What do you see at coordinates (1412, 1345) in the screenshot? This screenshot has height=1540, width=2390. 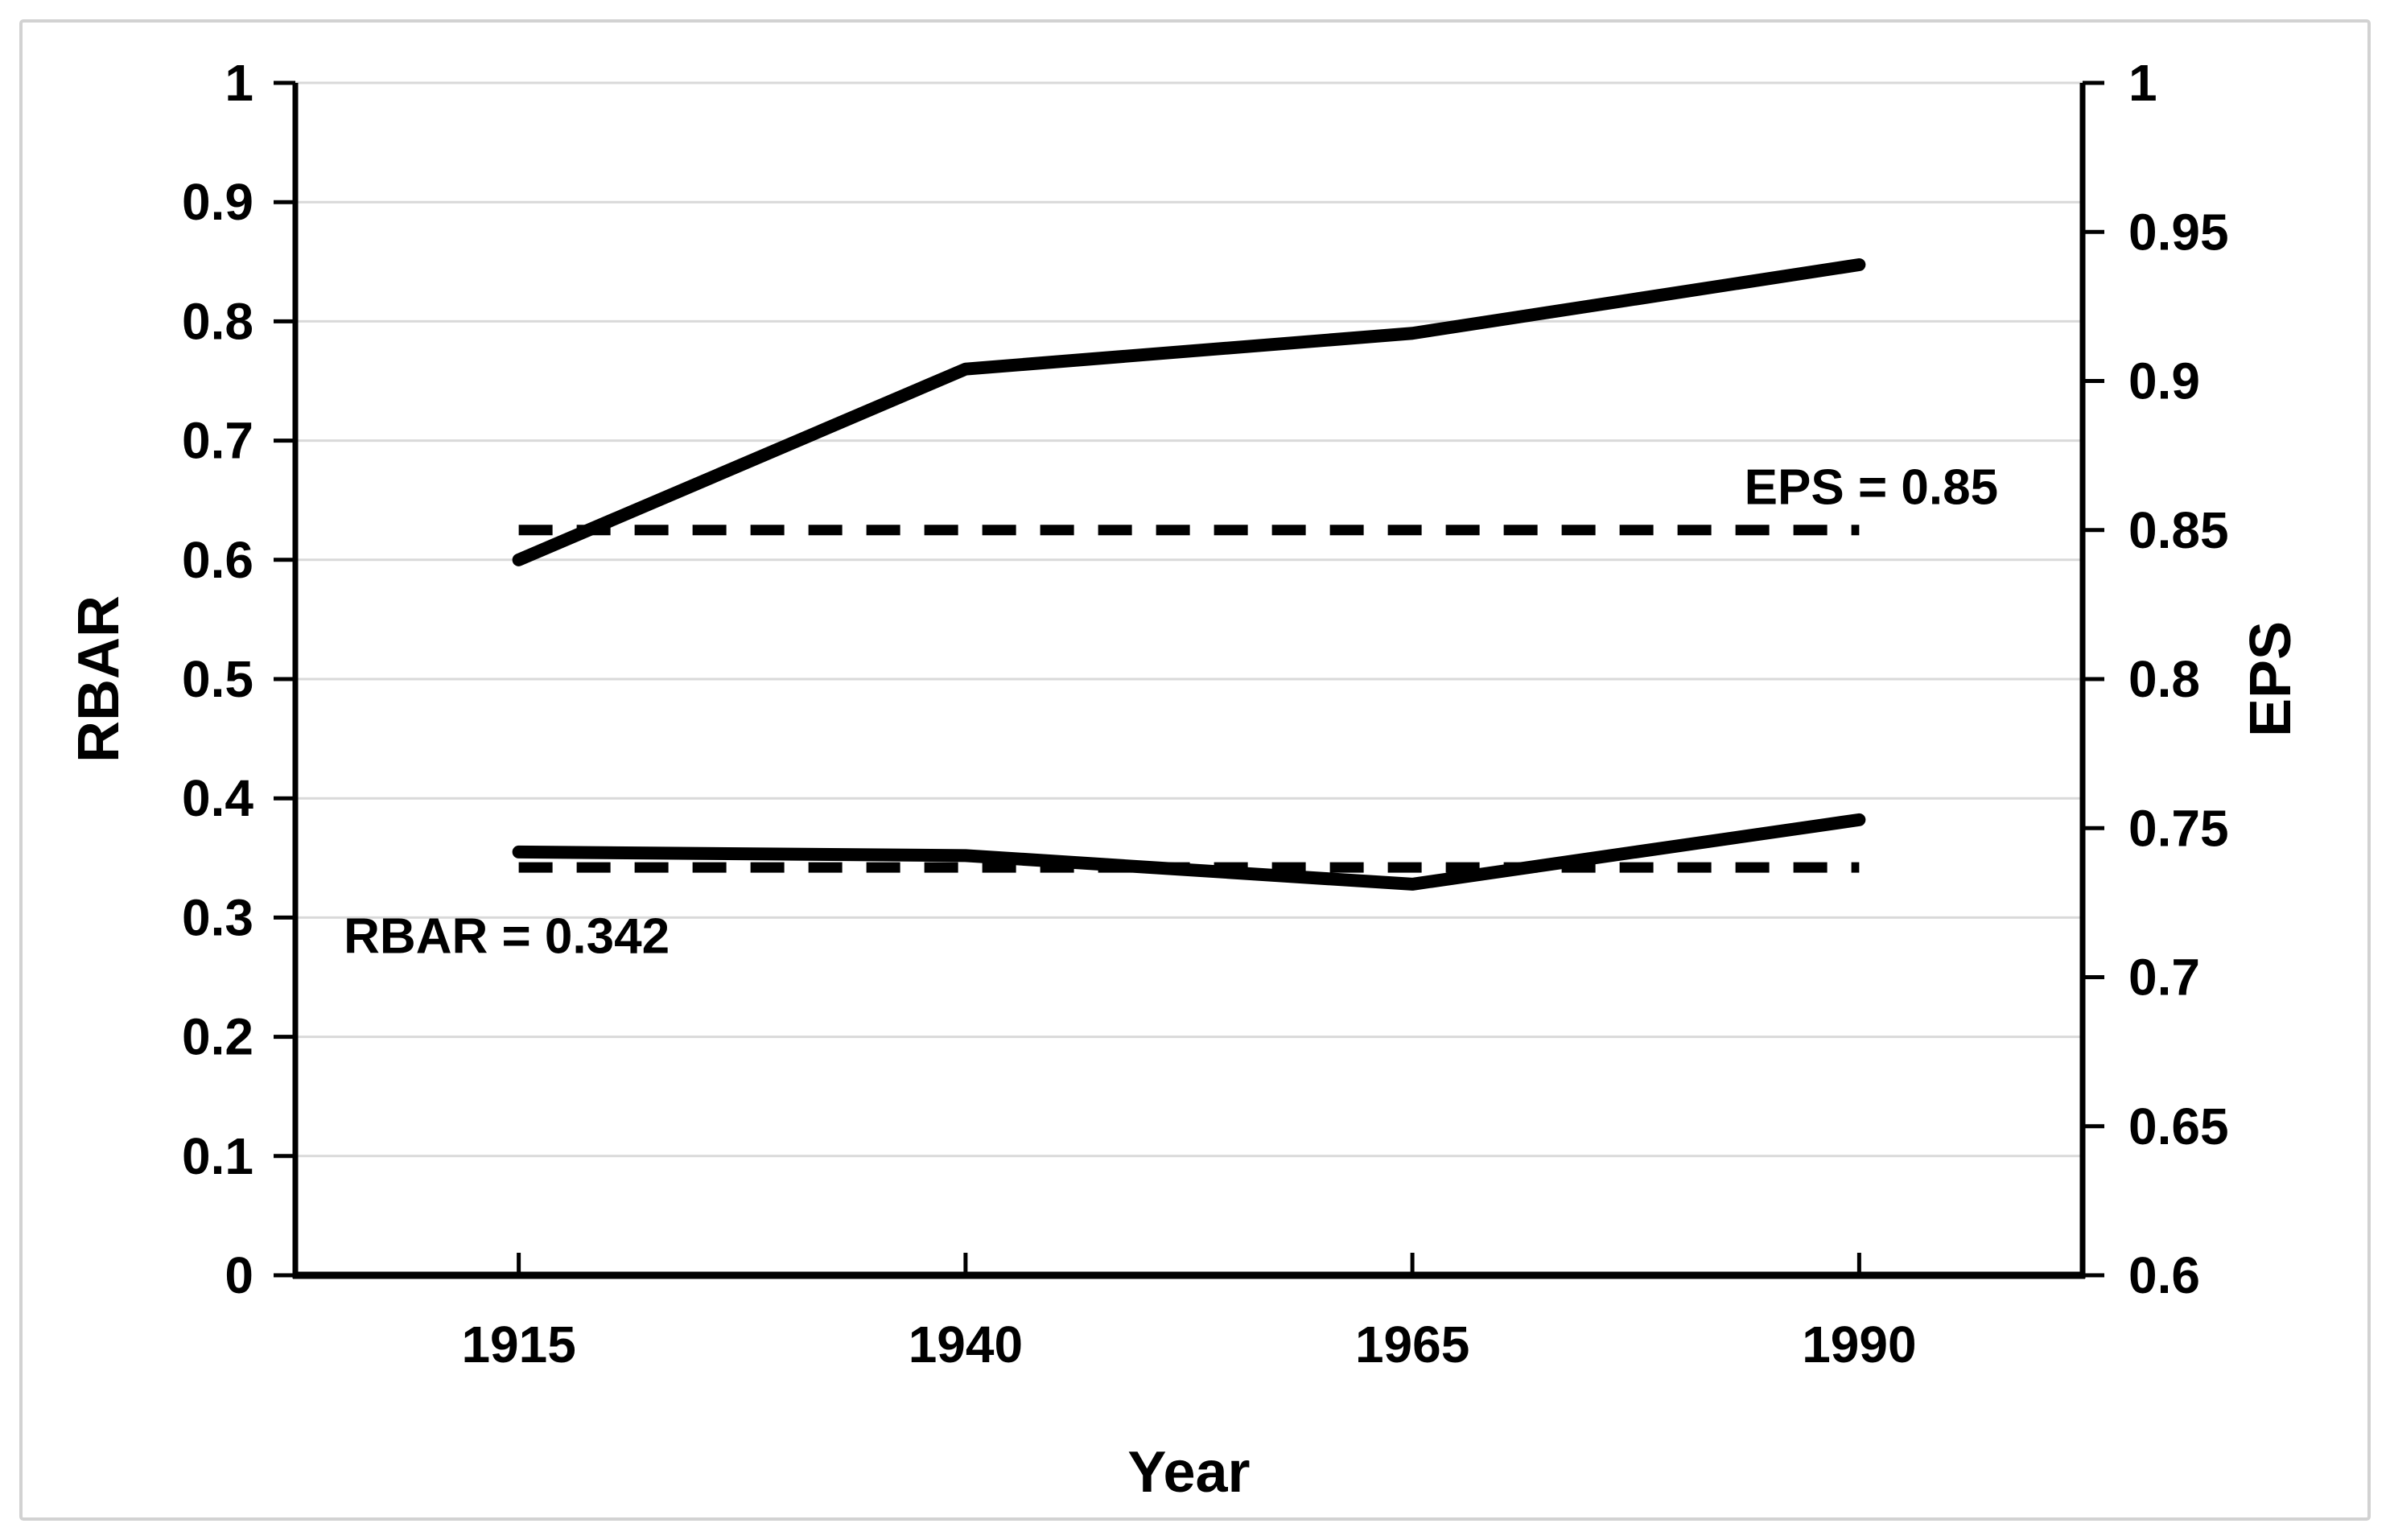 I see `x-axis-tick-label: 1965` at bounding box center [1412, 1345].